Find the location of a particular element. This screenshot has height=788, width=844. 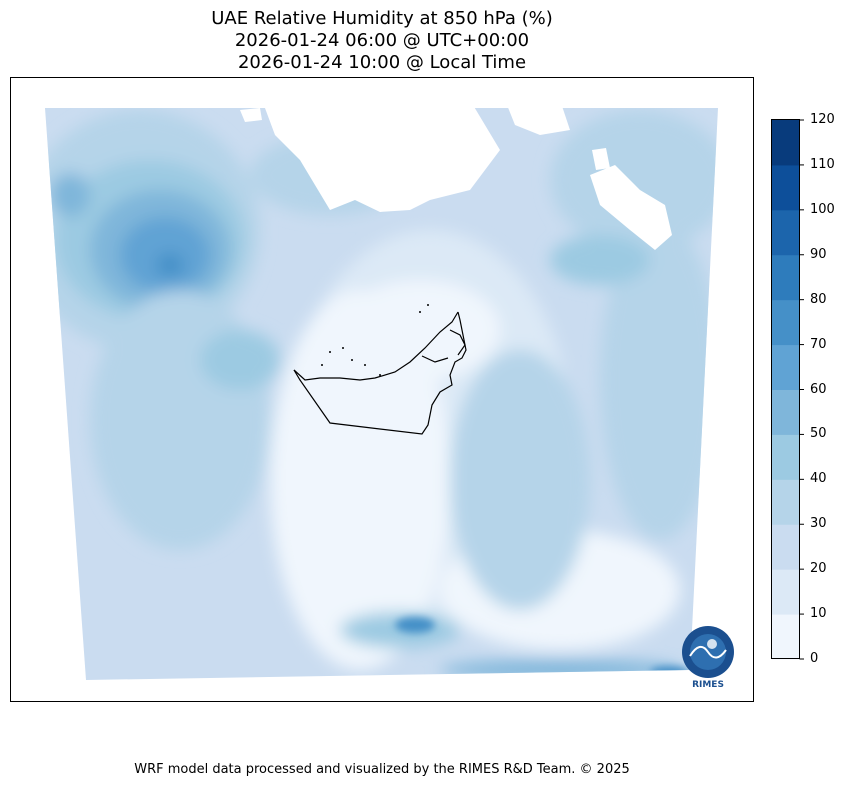

colorbar is located at coordinates (785, 390).